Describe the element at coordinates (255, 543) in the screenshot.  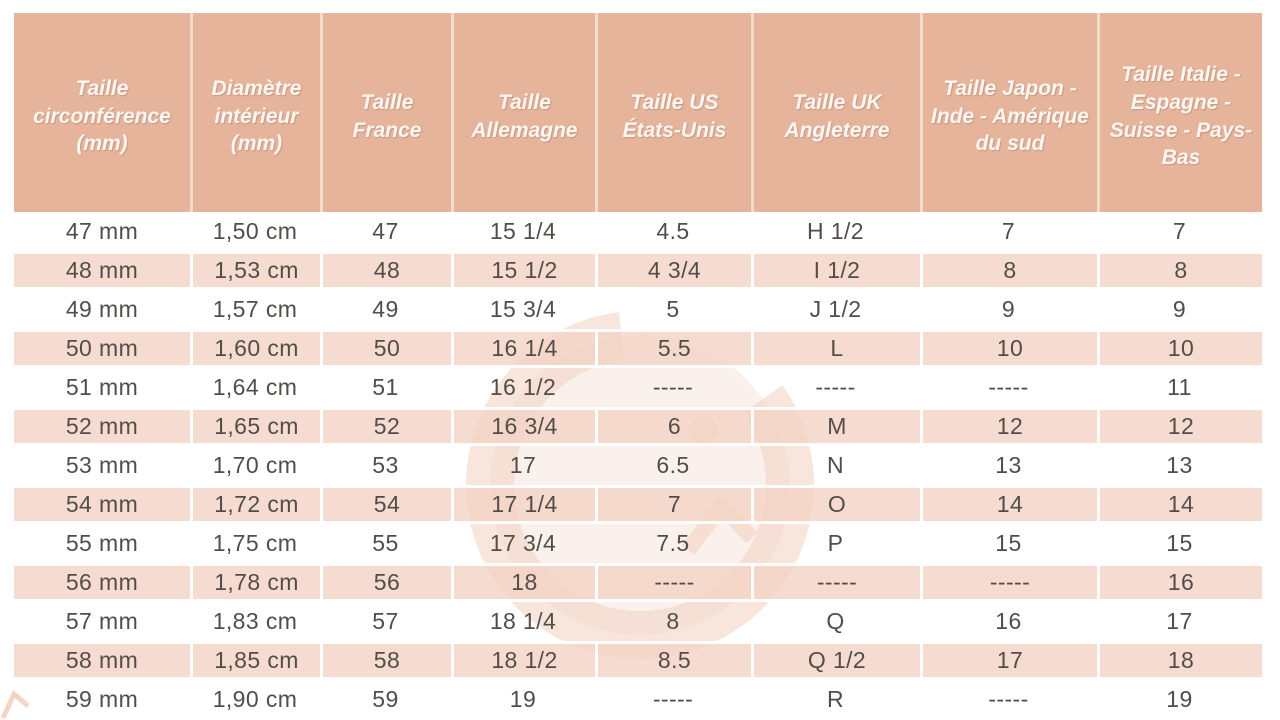
I see `cell-inner-diameter-mm: 1,75 cm` at that location.